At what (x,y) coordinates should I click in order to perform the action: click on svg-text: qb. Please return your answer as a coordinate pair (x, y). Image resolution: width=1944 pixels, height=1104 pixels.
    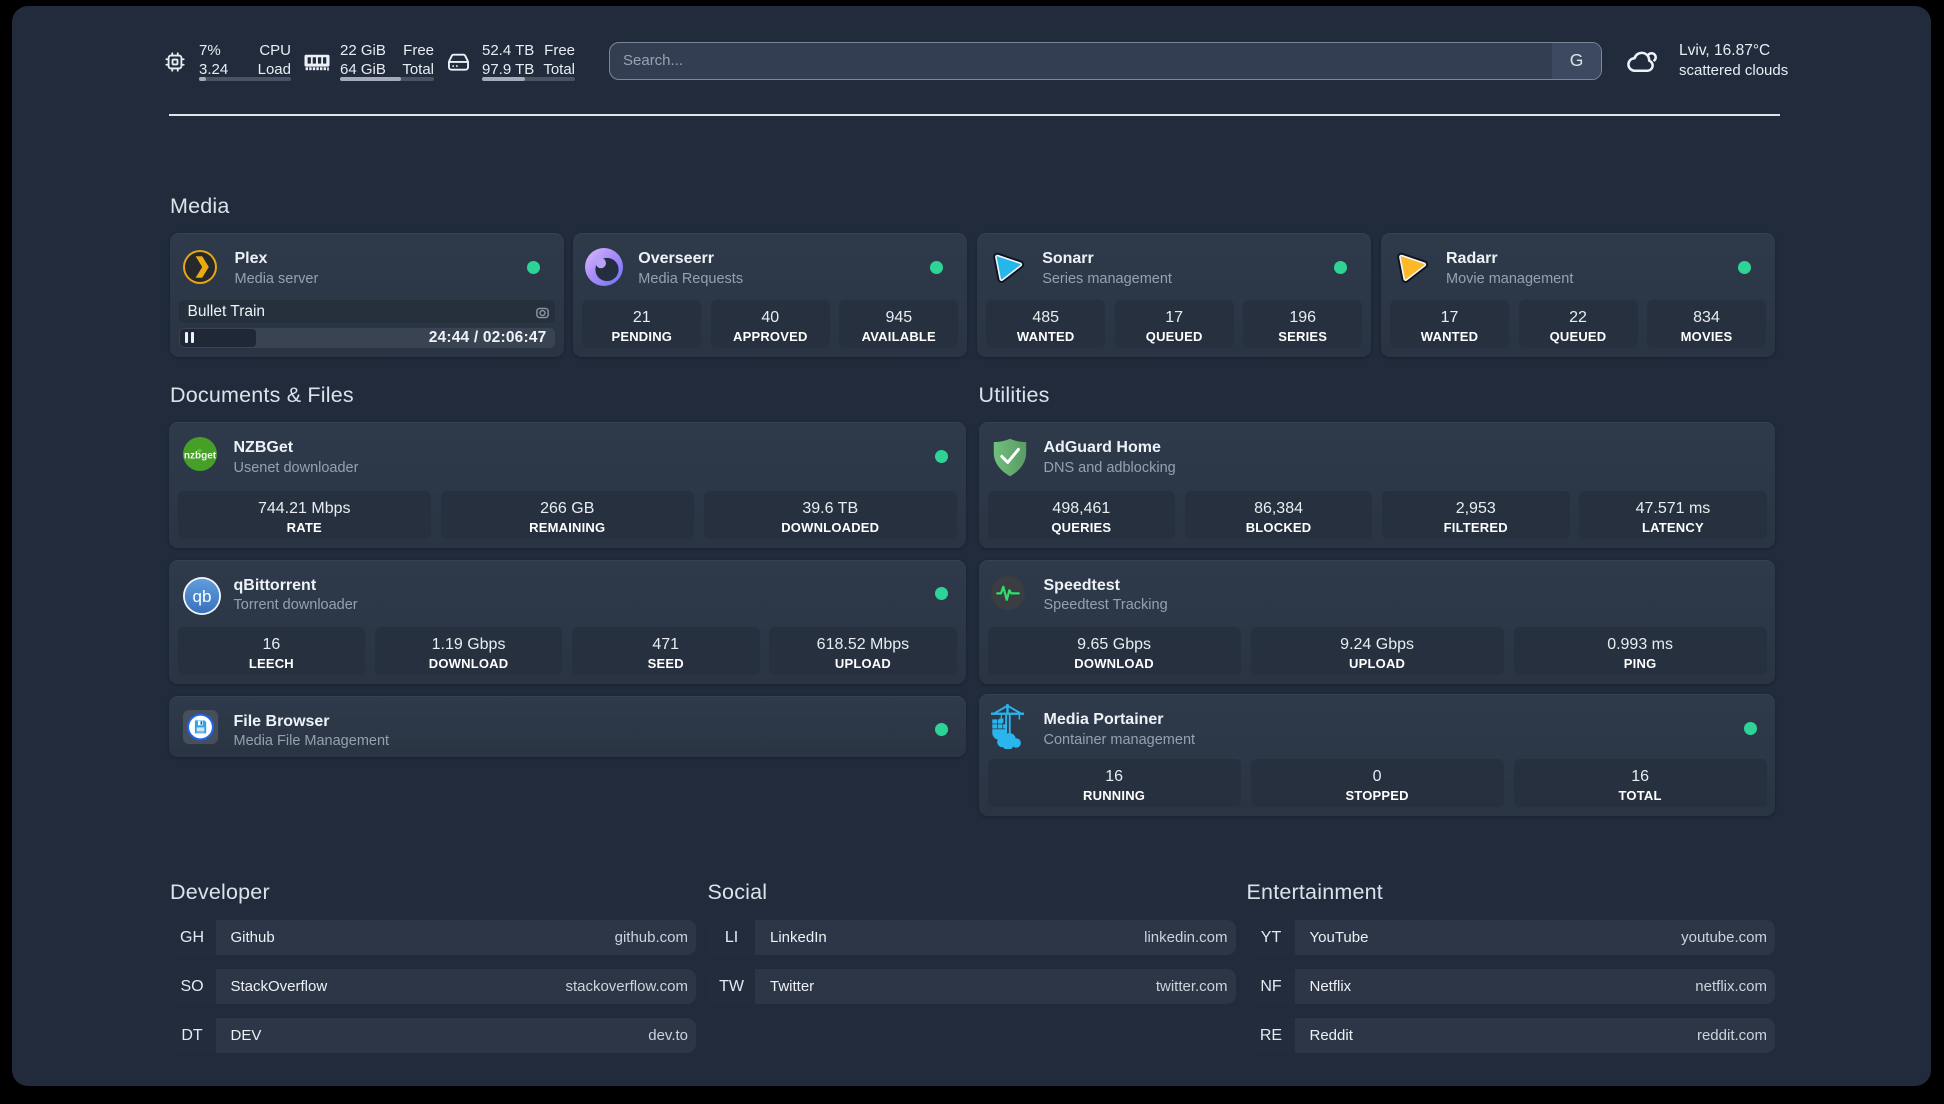
    Looking at the image, I should click on (201, 595).